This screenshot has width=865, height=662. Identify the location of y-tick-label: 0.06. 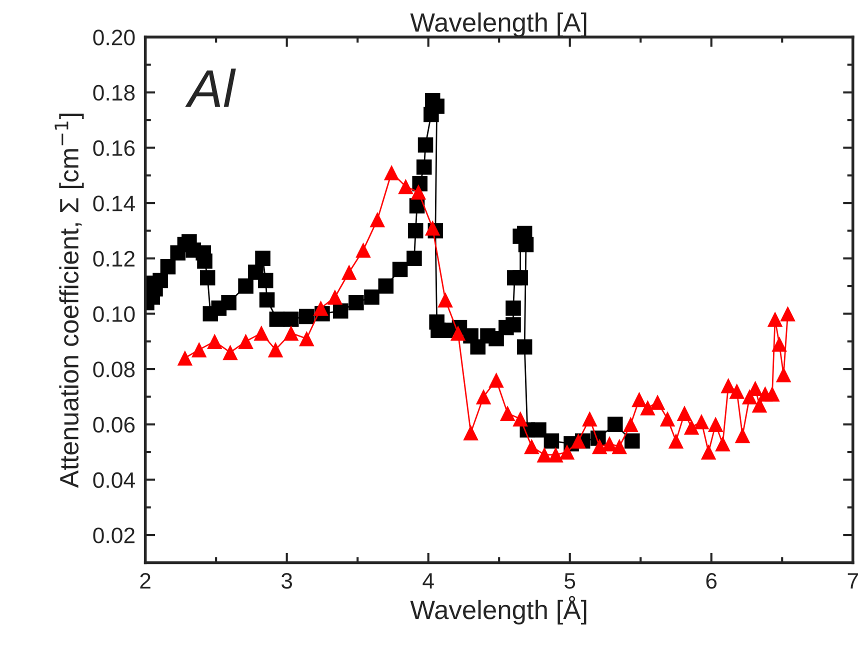
(114, 424).